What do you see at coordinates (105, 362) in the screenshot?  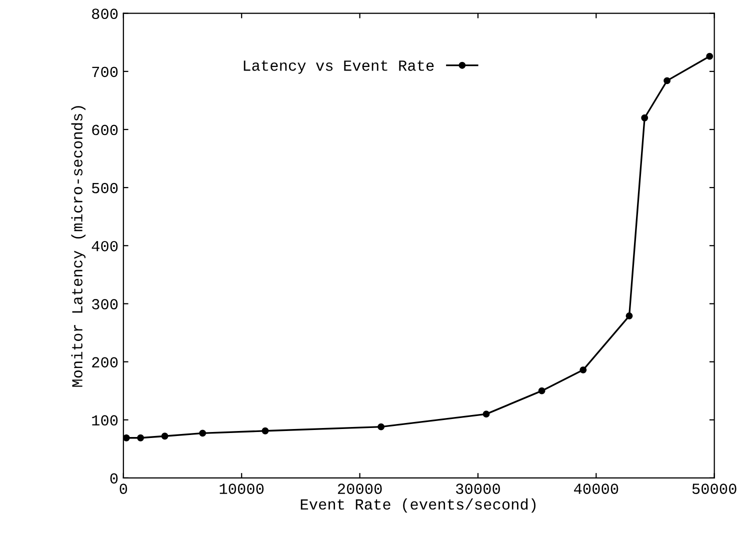 I see `y-tick-label: 200` at bounding box center [105, 362].